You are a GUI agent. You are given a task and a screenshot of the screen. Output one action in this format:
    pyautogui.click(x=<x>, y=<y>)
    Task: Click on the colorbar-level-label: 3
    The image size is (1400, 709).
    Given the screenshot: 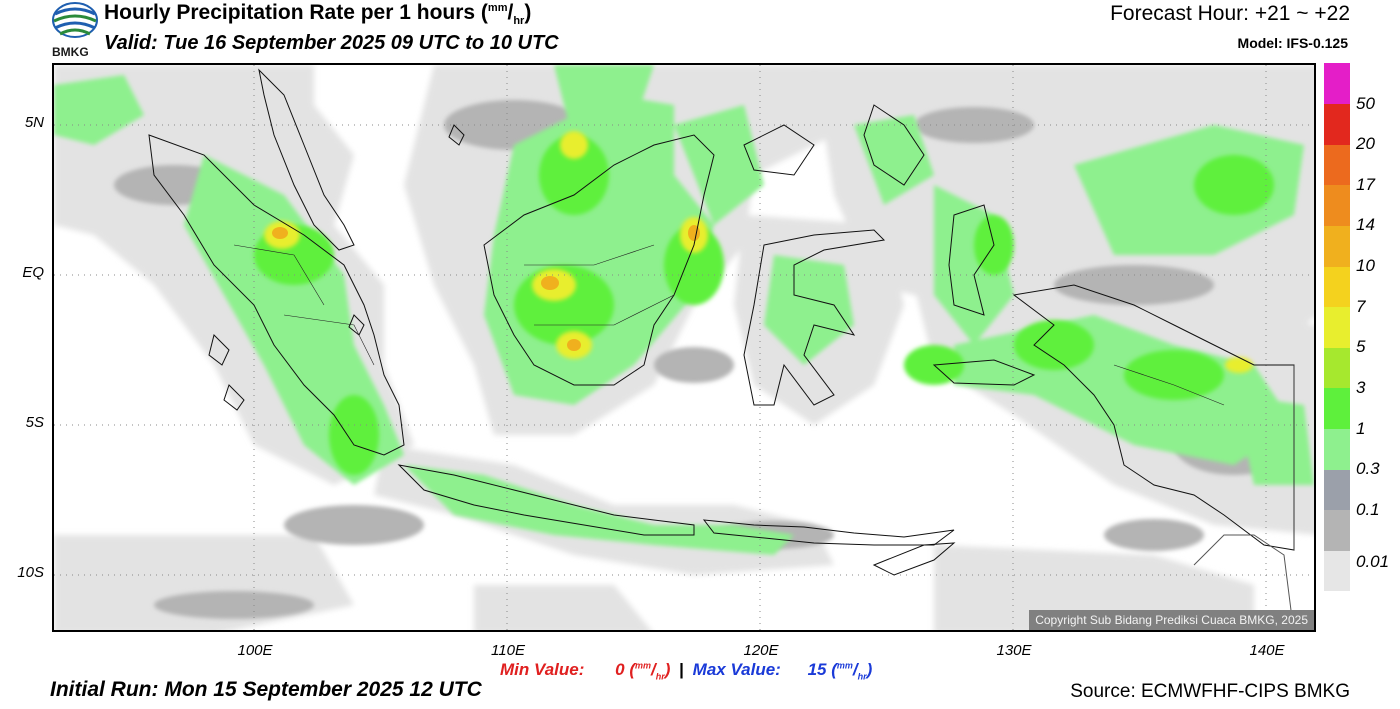 What is the action you would take?
    pyautogui.click(x=1361, y=387)
    